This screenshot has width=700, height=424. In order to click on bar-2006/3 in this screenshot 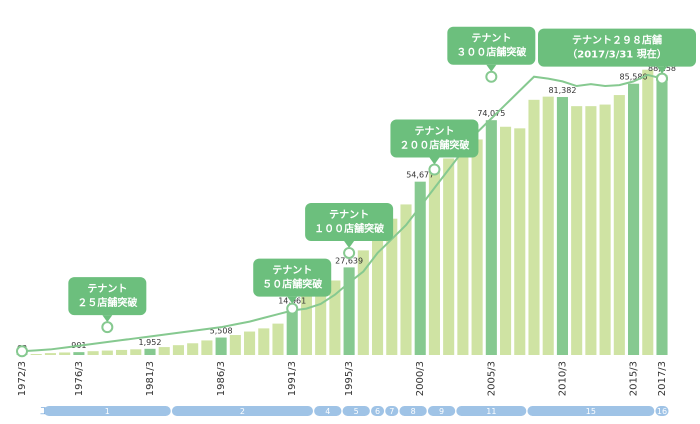, I will do `click(506, 240)`.